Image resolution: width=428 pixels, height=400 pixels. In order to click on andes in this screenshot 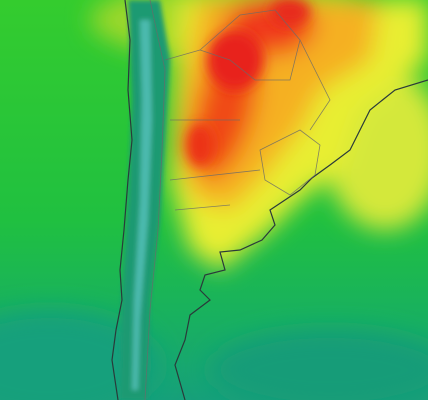, I will do `click(145, 200)`.